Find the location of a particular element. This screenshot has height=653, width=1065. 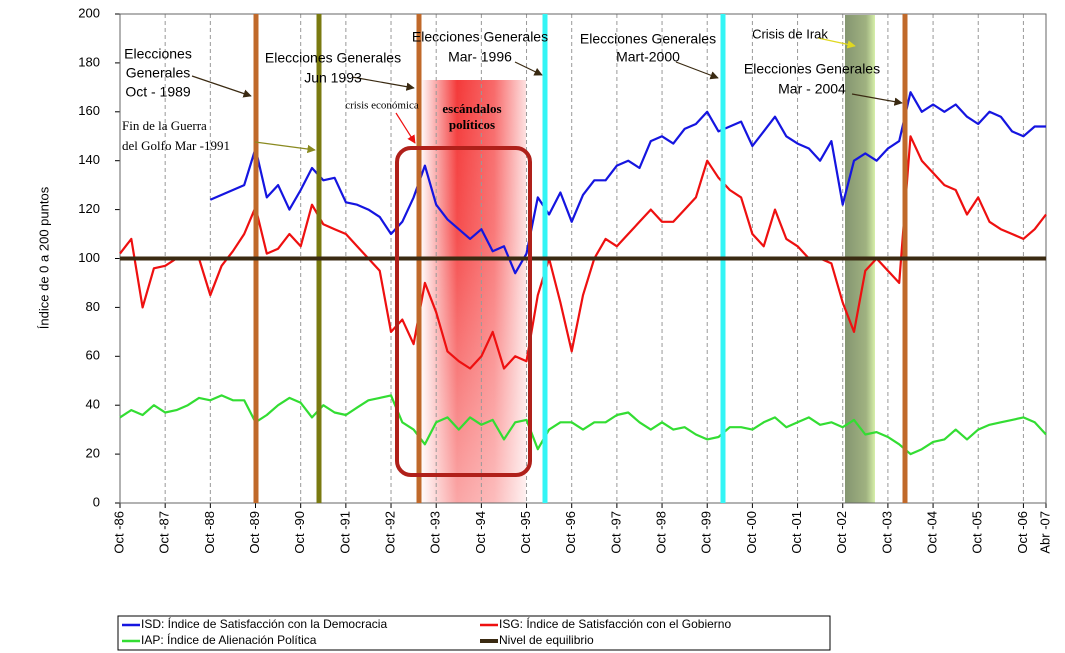

annotation: escándalos is located at coordinates (471, 108).